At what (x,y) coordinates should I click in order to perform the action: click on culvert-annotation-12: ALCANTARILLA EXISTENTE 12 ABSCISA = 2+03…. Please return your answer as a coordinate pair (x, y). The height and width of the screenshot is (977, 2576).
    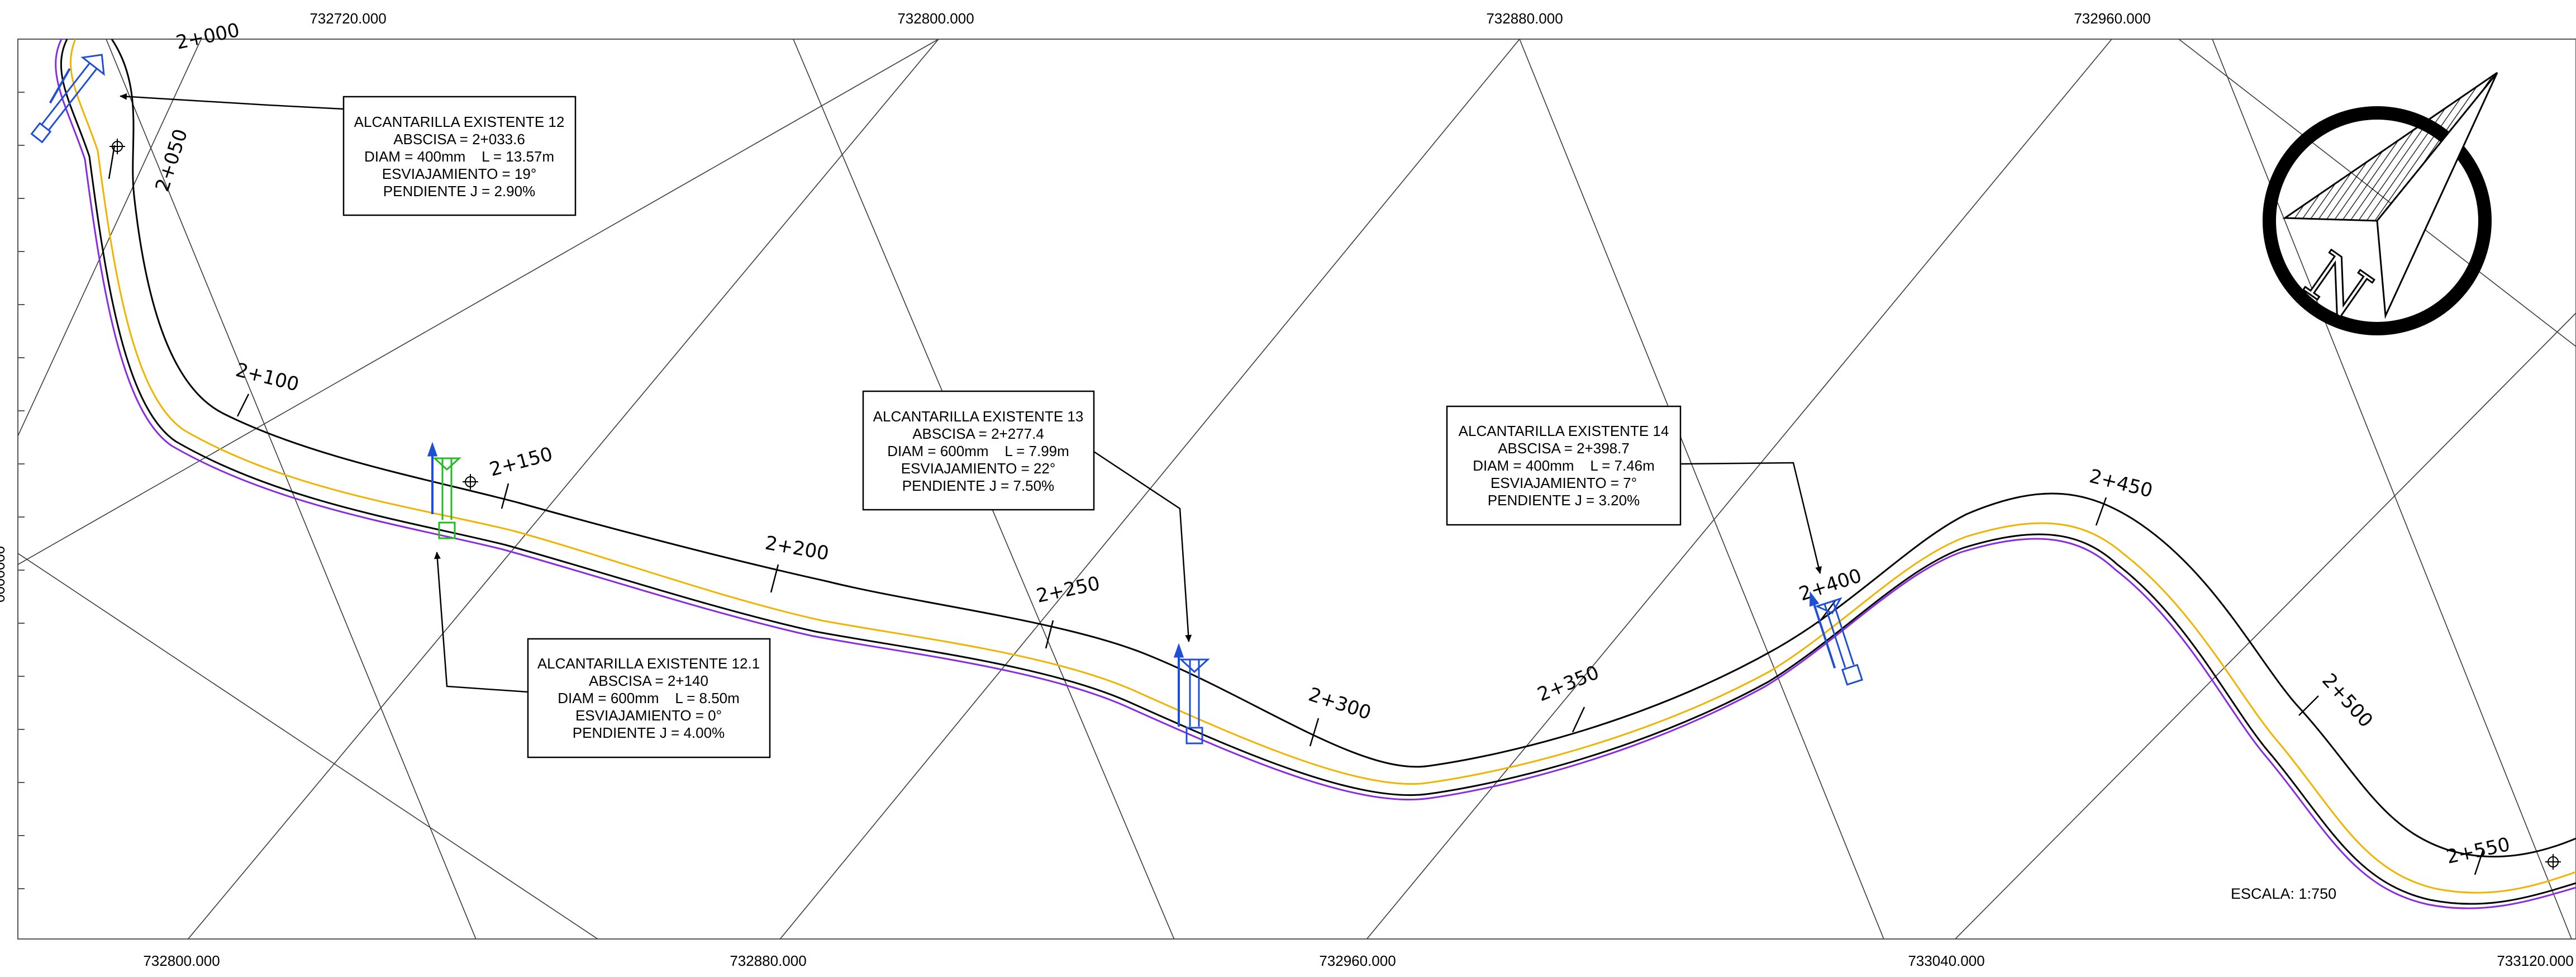
    Looking at the image, I should click on (459, 156).